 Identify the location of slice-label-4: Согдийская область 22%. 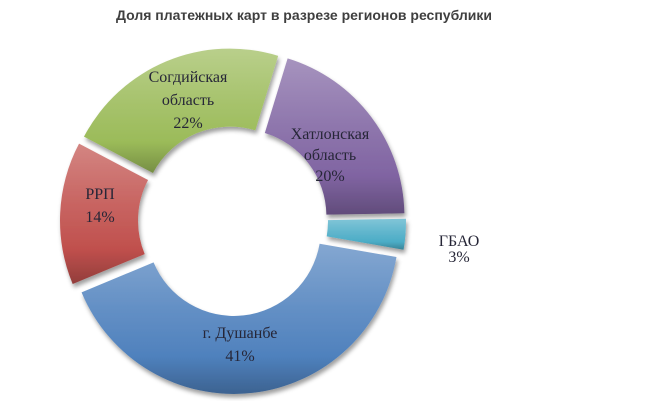
(188, 100).